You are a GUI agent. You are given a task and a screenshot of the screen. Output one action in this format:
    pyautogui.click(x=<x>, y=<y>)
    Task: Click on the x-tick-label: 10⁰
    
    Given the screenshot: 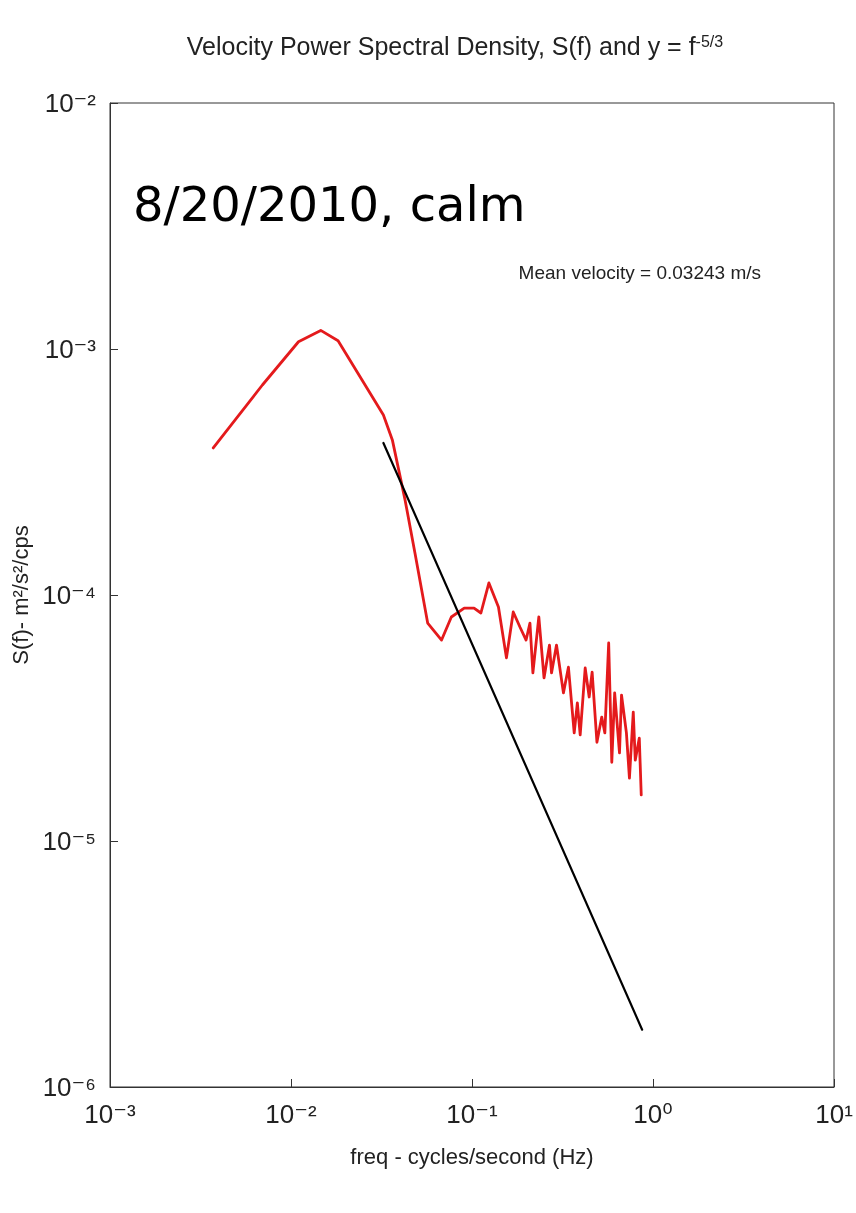 What is the action you would take?
    pyautogui.click(x=653, y=1114)
    